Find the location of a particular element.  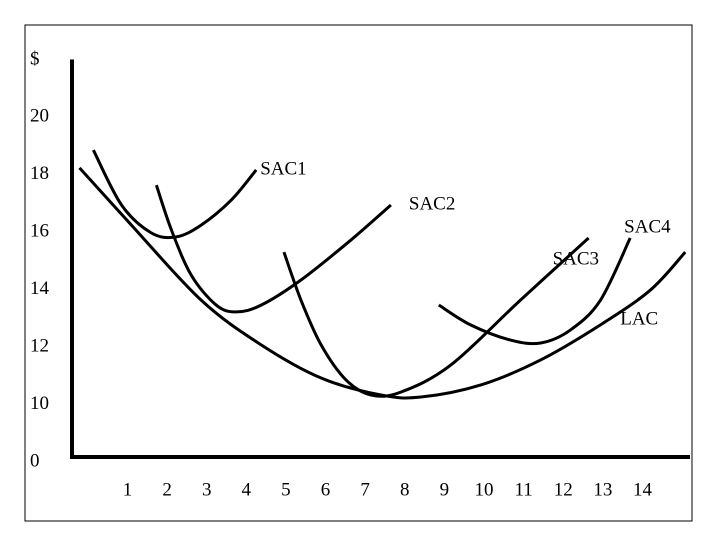

x-tick-label: 4 is located at coordinates (247, 489).